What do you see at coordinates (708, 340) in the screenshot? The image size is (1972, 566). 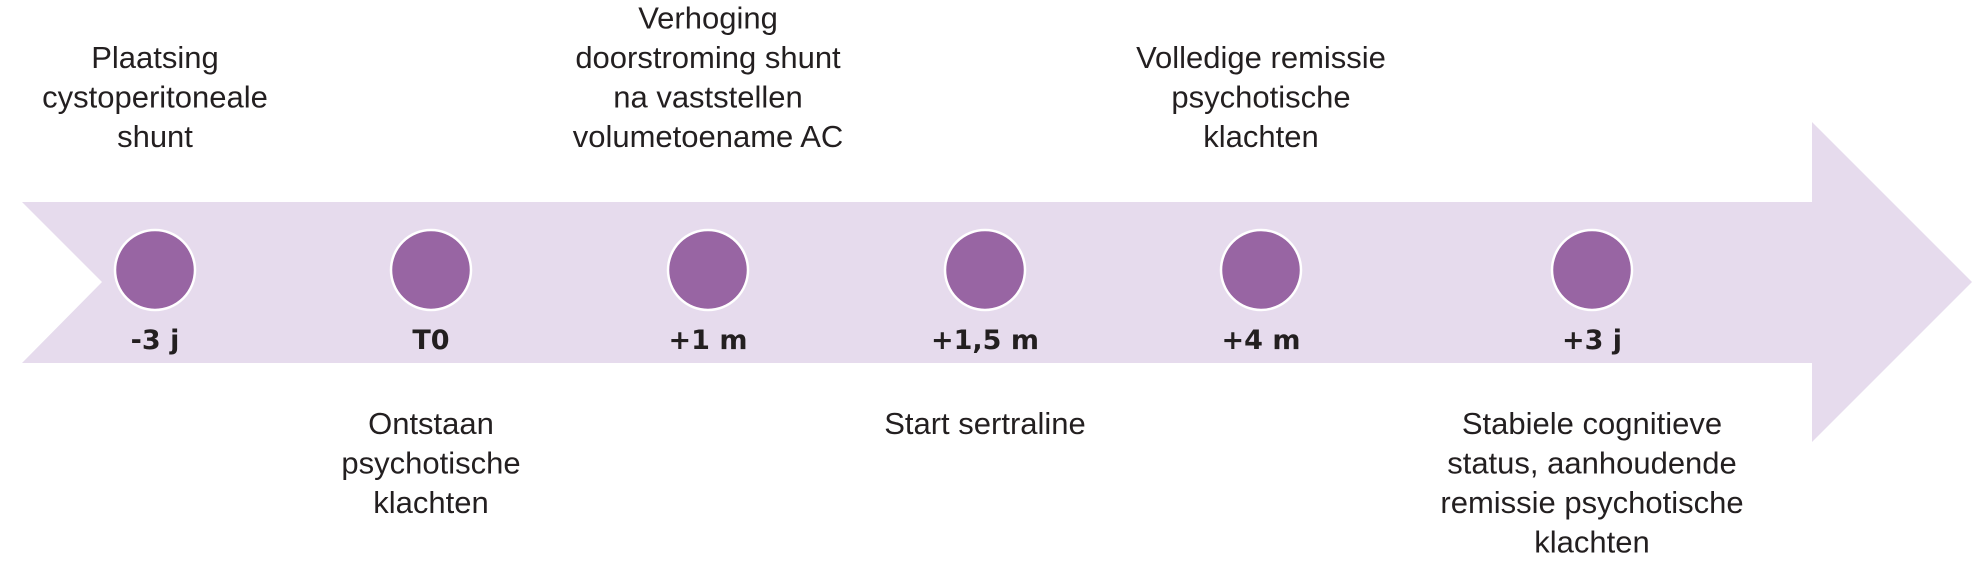 I see `event-time-label: +1 m` at bounding box center [708, 340].